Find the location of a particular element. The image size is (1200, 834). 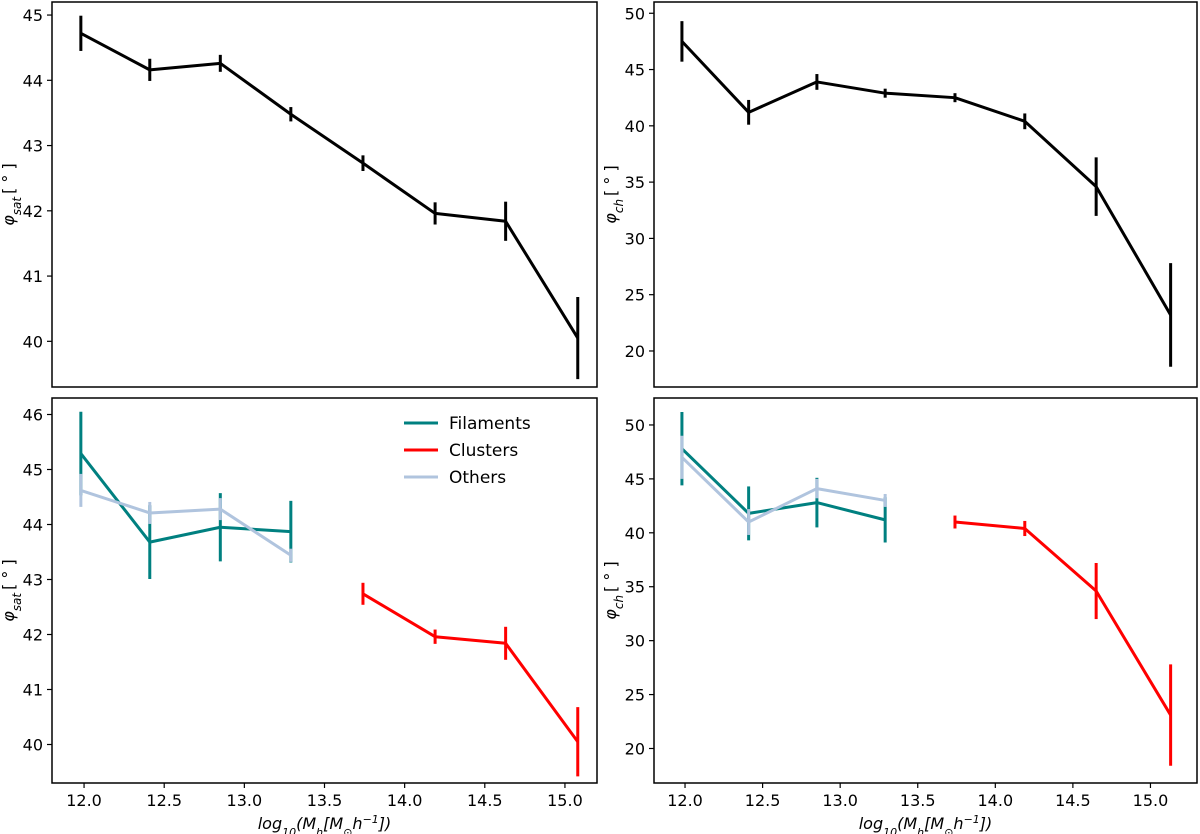

legend: Filaments Clusters Others is located at coordinates (467, 451).